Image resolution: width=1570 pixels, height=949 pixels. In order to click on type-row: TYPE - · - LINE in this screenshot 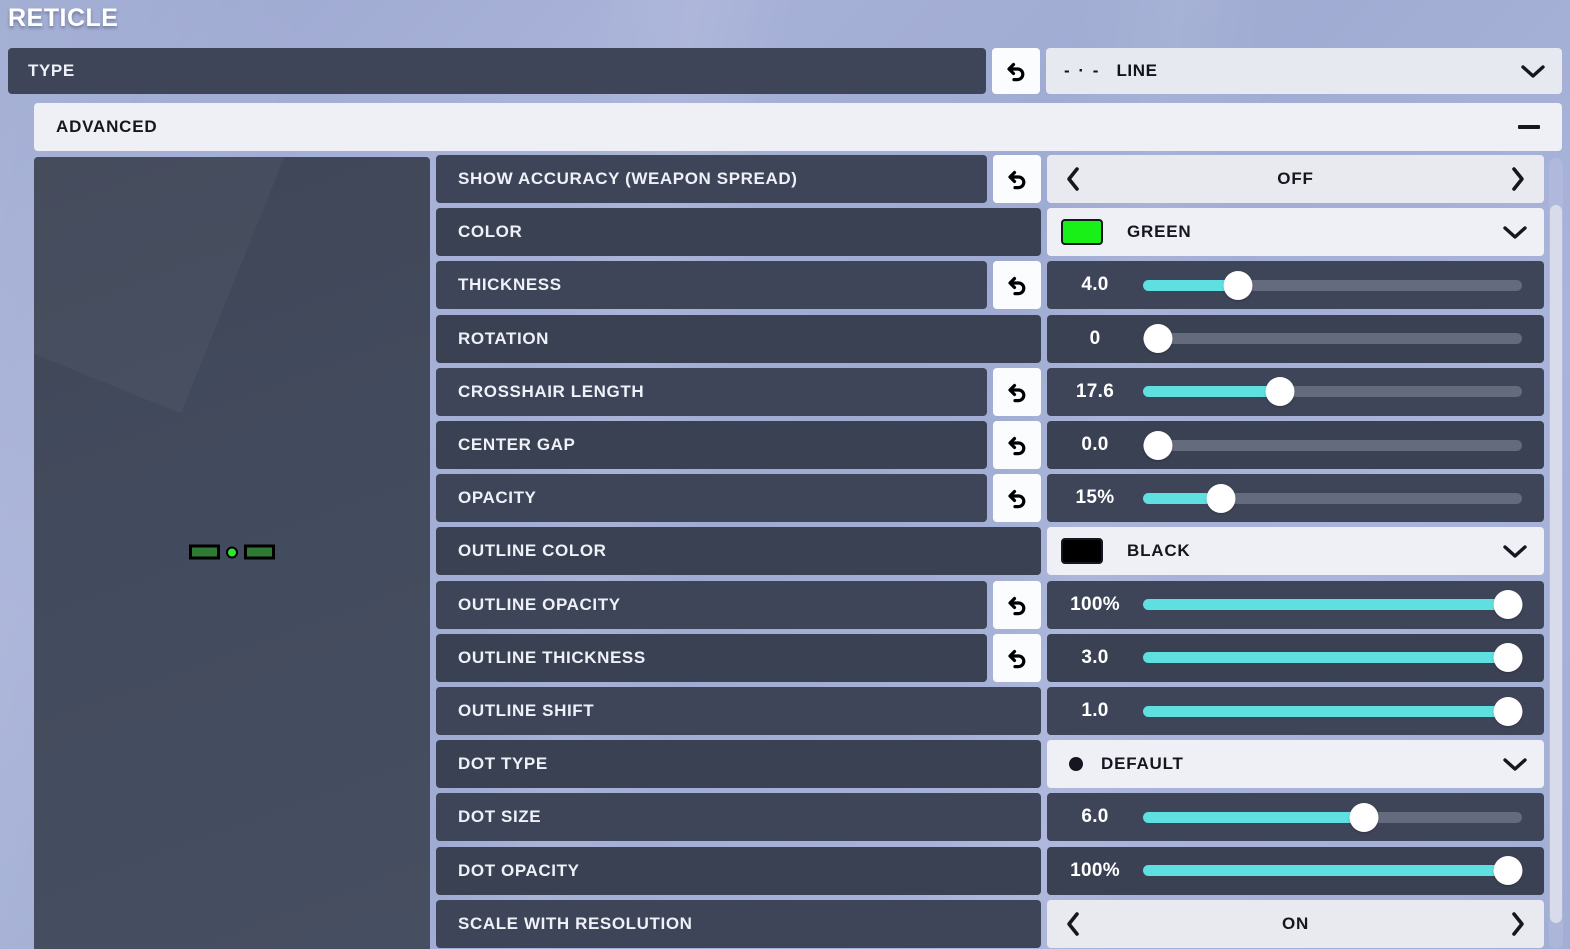, I will do `click(785, 71)`.